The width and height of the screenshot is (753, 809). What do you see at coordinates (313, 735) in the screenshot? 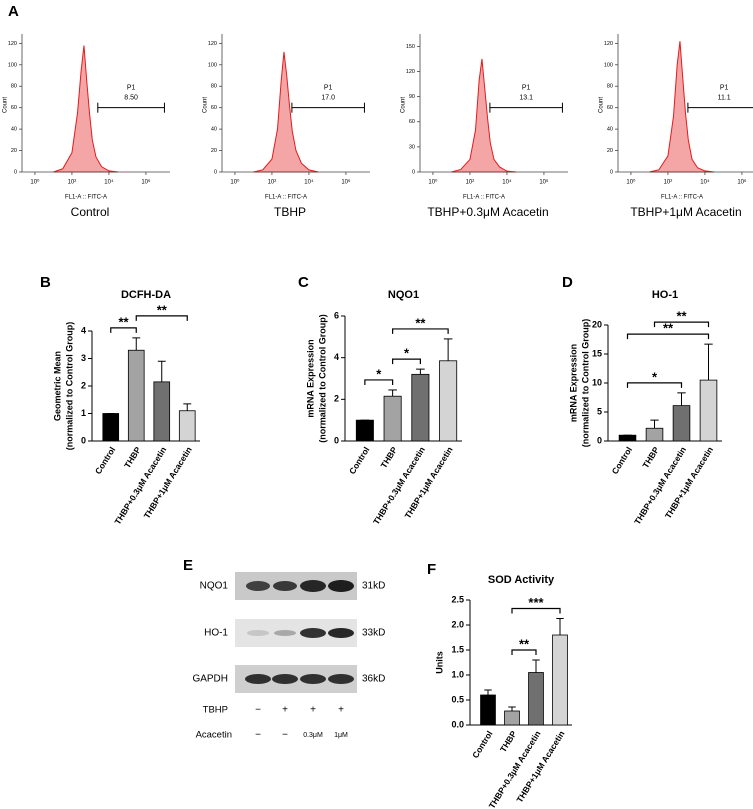
I see `treatment-lane: 0.3μM` at bounding box center [313, 735].